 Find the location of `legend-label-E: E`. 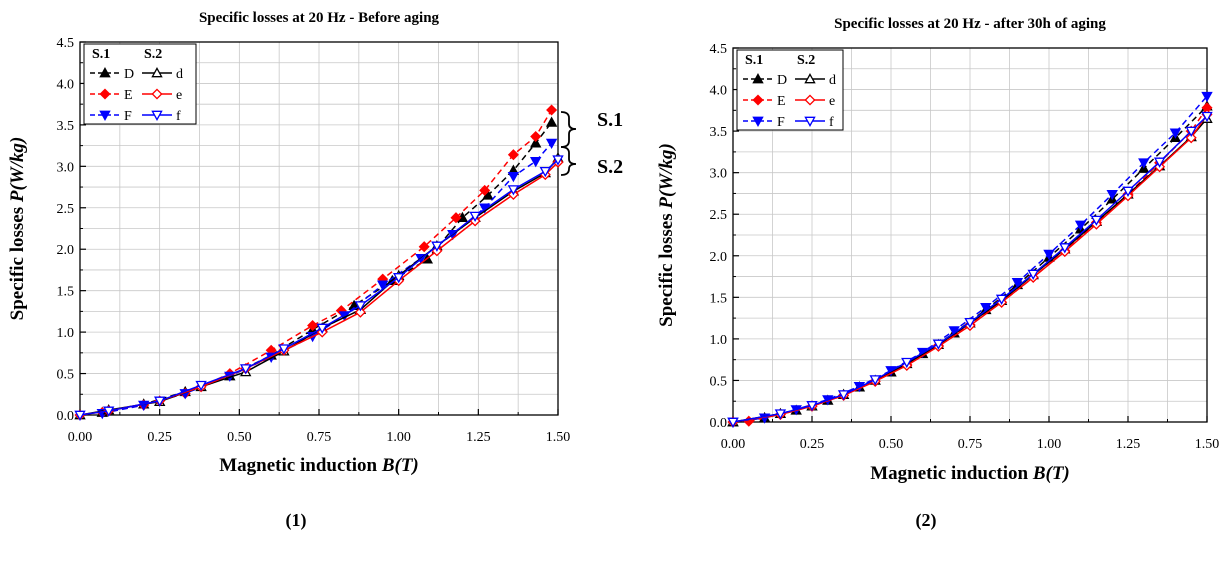

legend-label-E: E is located at coordinates (781, 101).